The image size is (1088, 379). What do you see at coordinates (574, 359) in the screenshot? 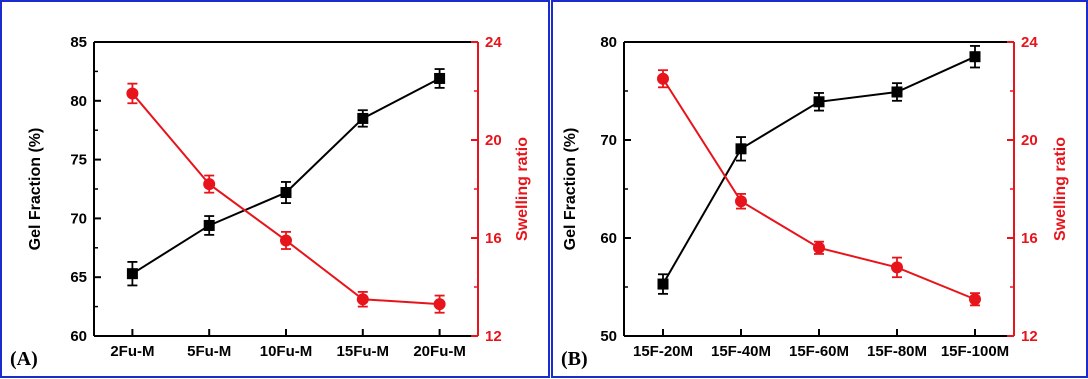
I see `panel-label: (B)` at bounding box center [574, 359].